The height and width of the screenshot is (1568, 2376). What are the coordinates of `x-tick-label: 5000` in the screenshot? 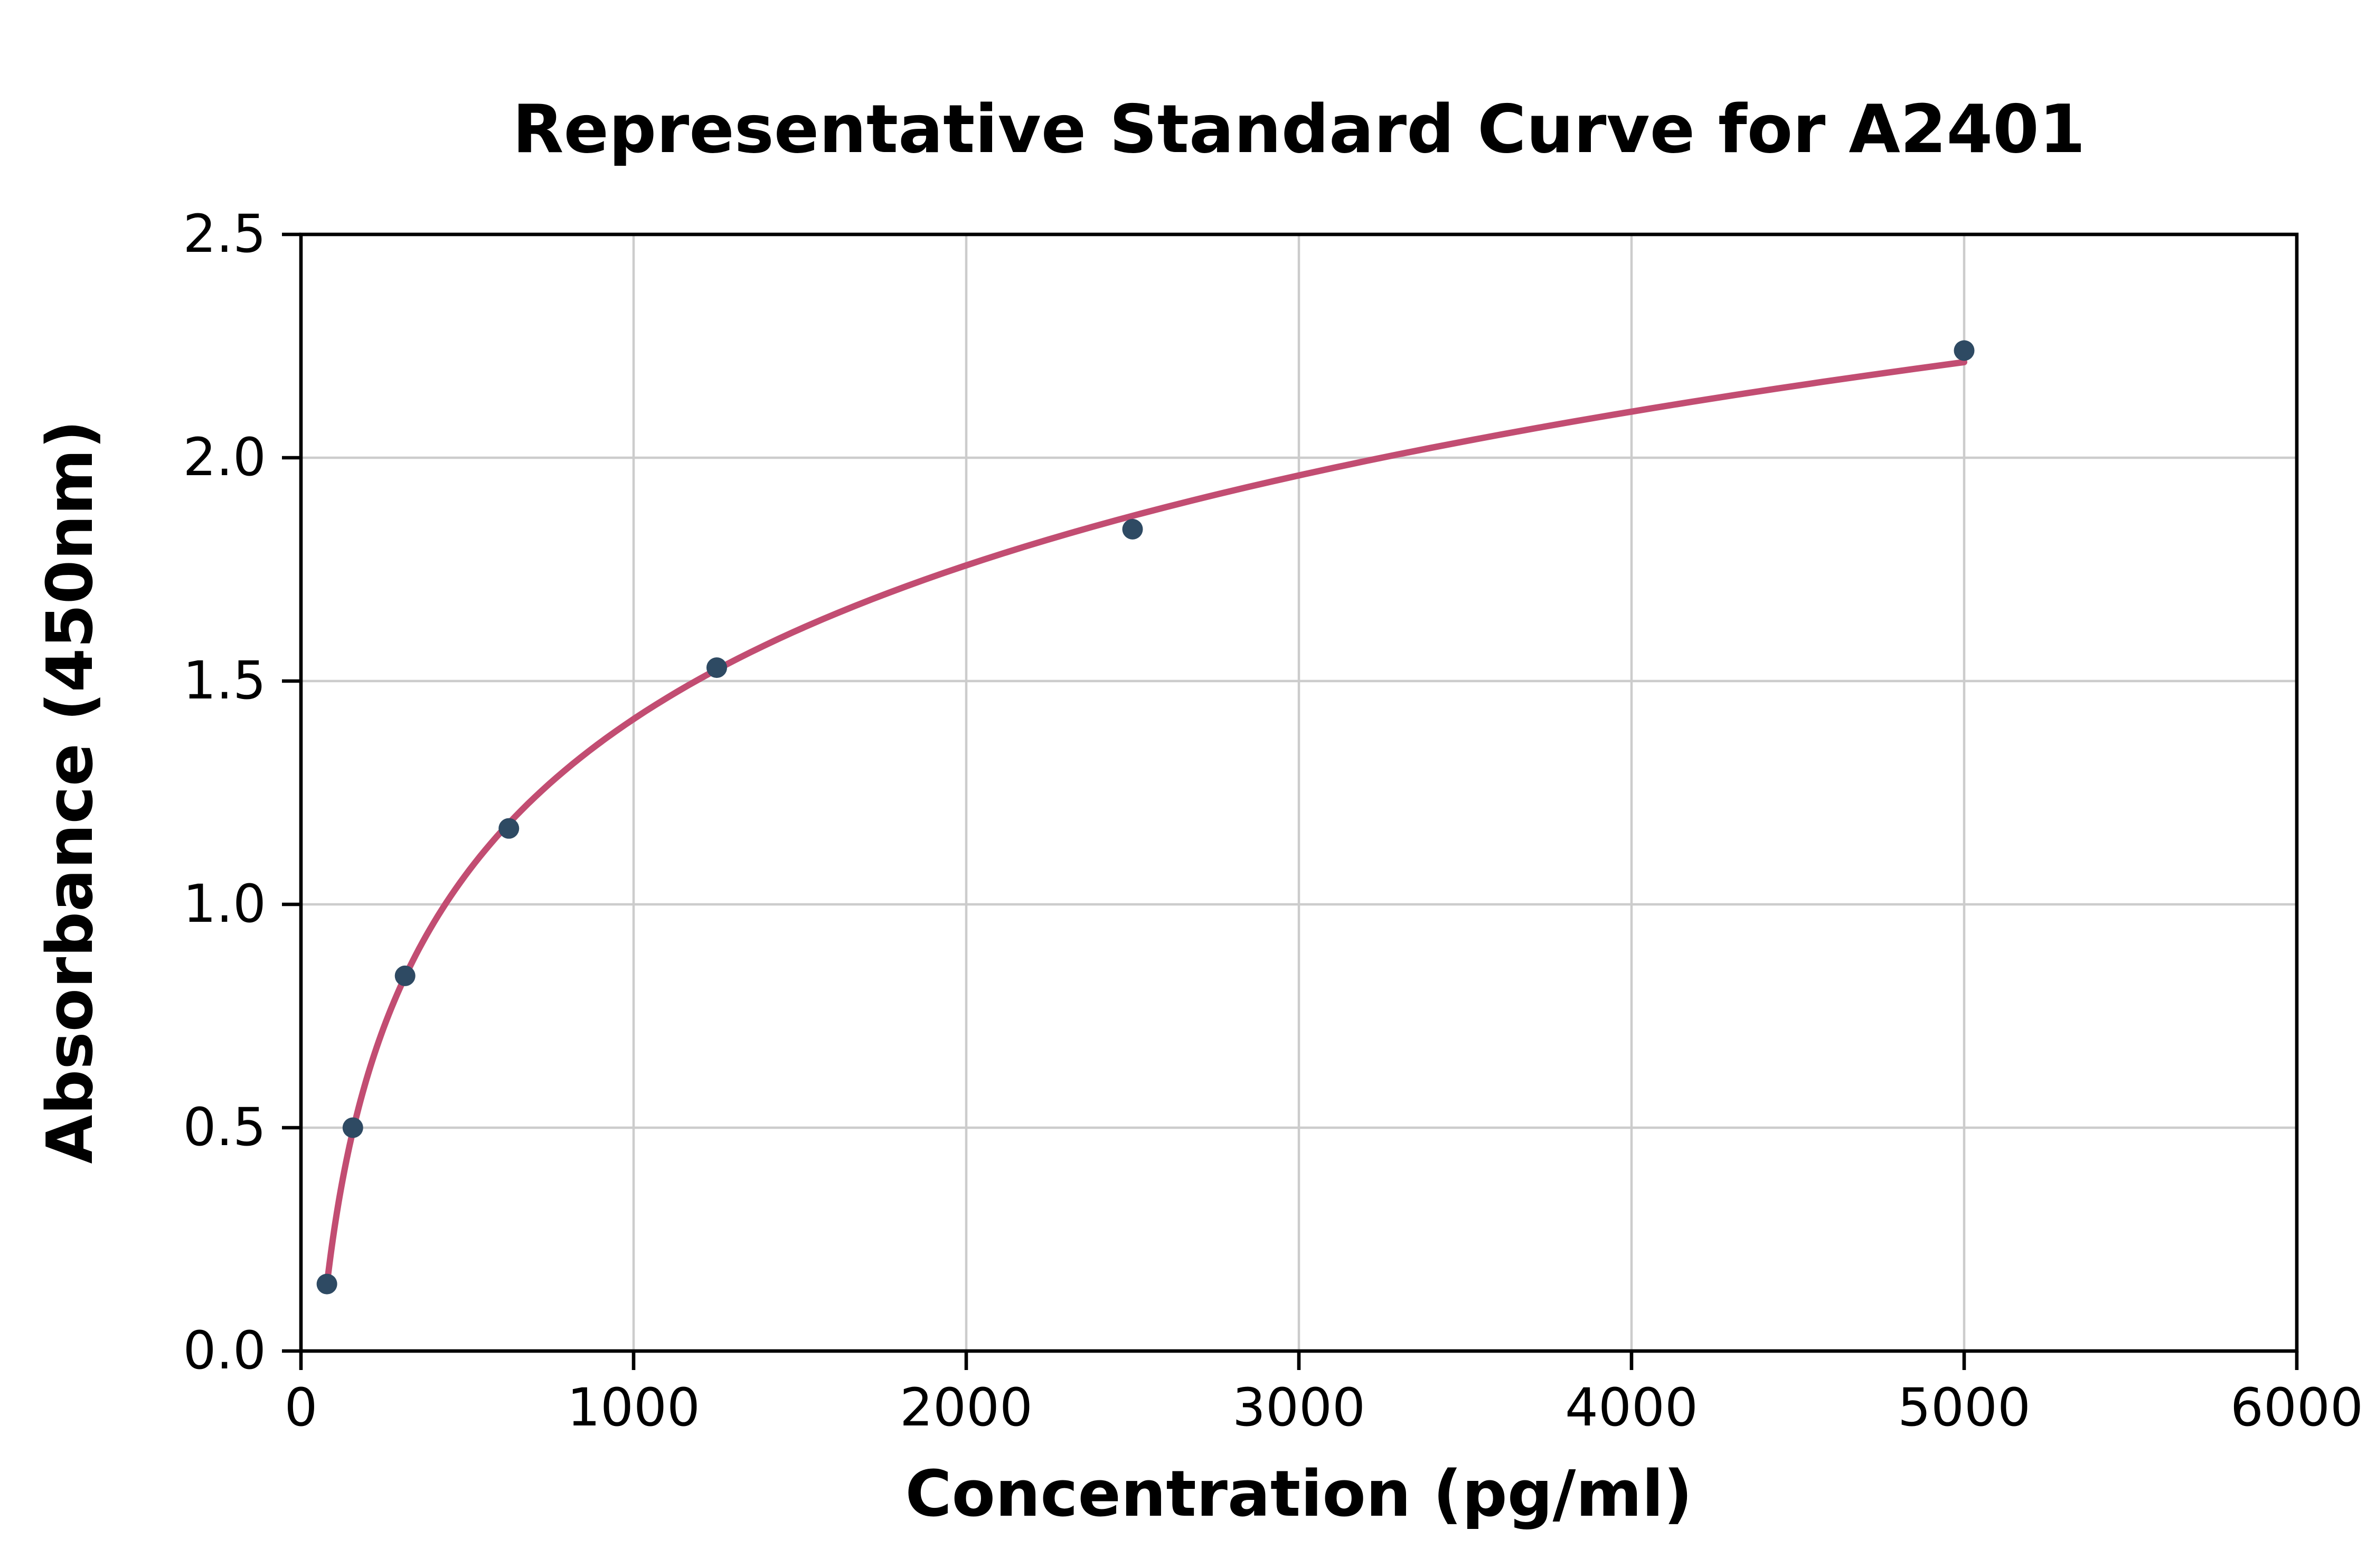 It's located at (1965, 1408).